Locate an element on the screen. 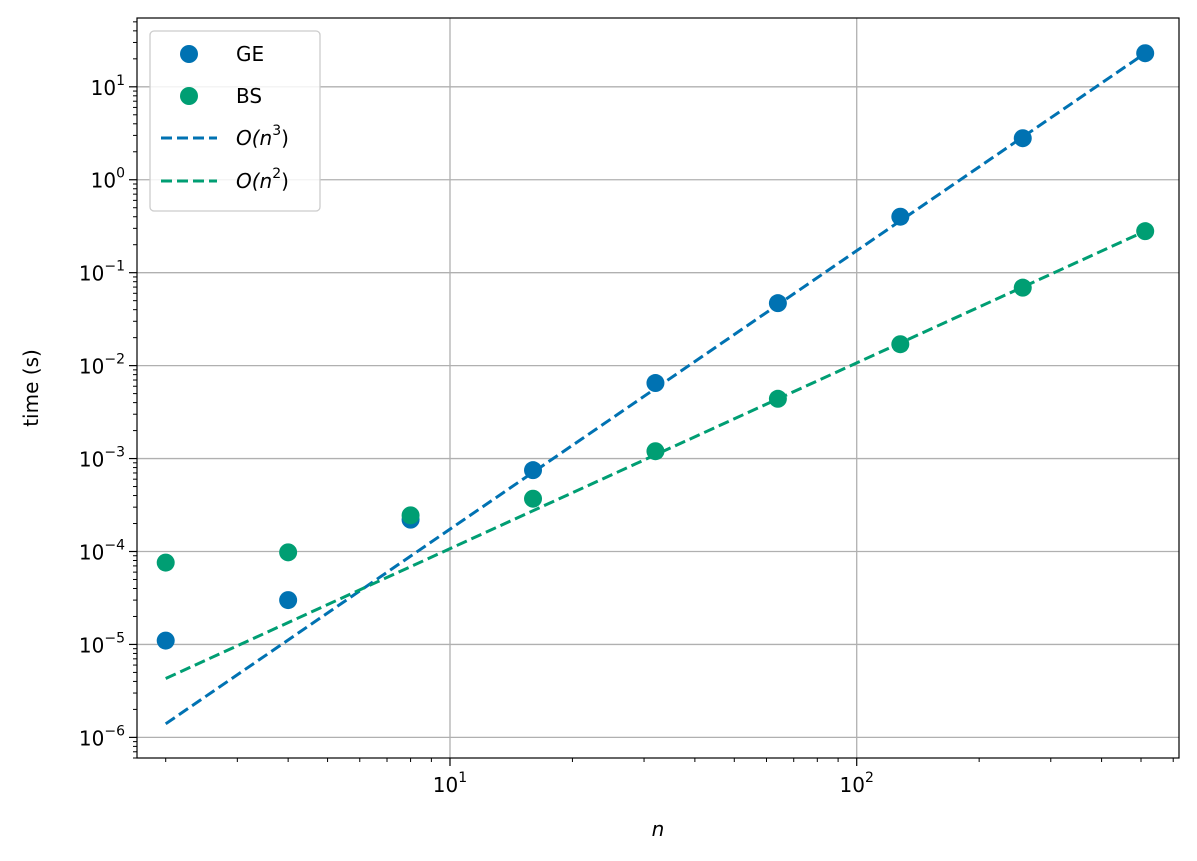 This screenshot has width=1197, height=861. legend-label: GE is located at coordinates (250, 54).